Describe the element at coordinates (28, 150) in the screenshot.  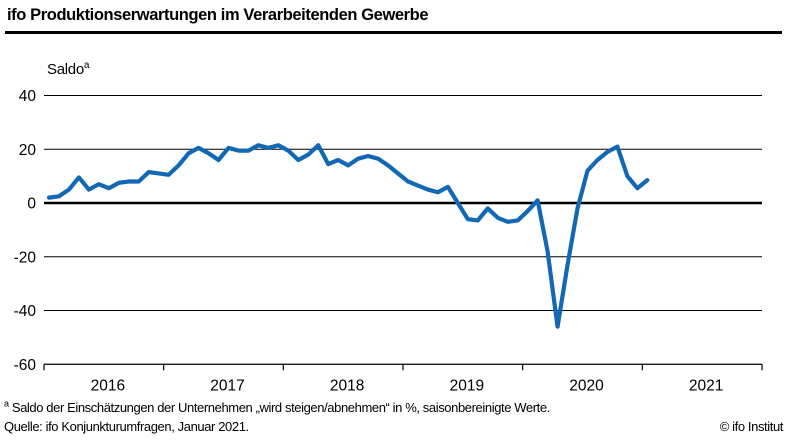
I see `y-tick-label: 20` at that location.